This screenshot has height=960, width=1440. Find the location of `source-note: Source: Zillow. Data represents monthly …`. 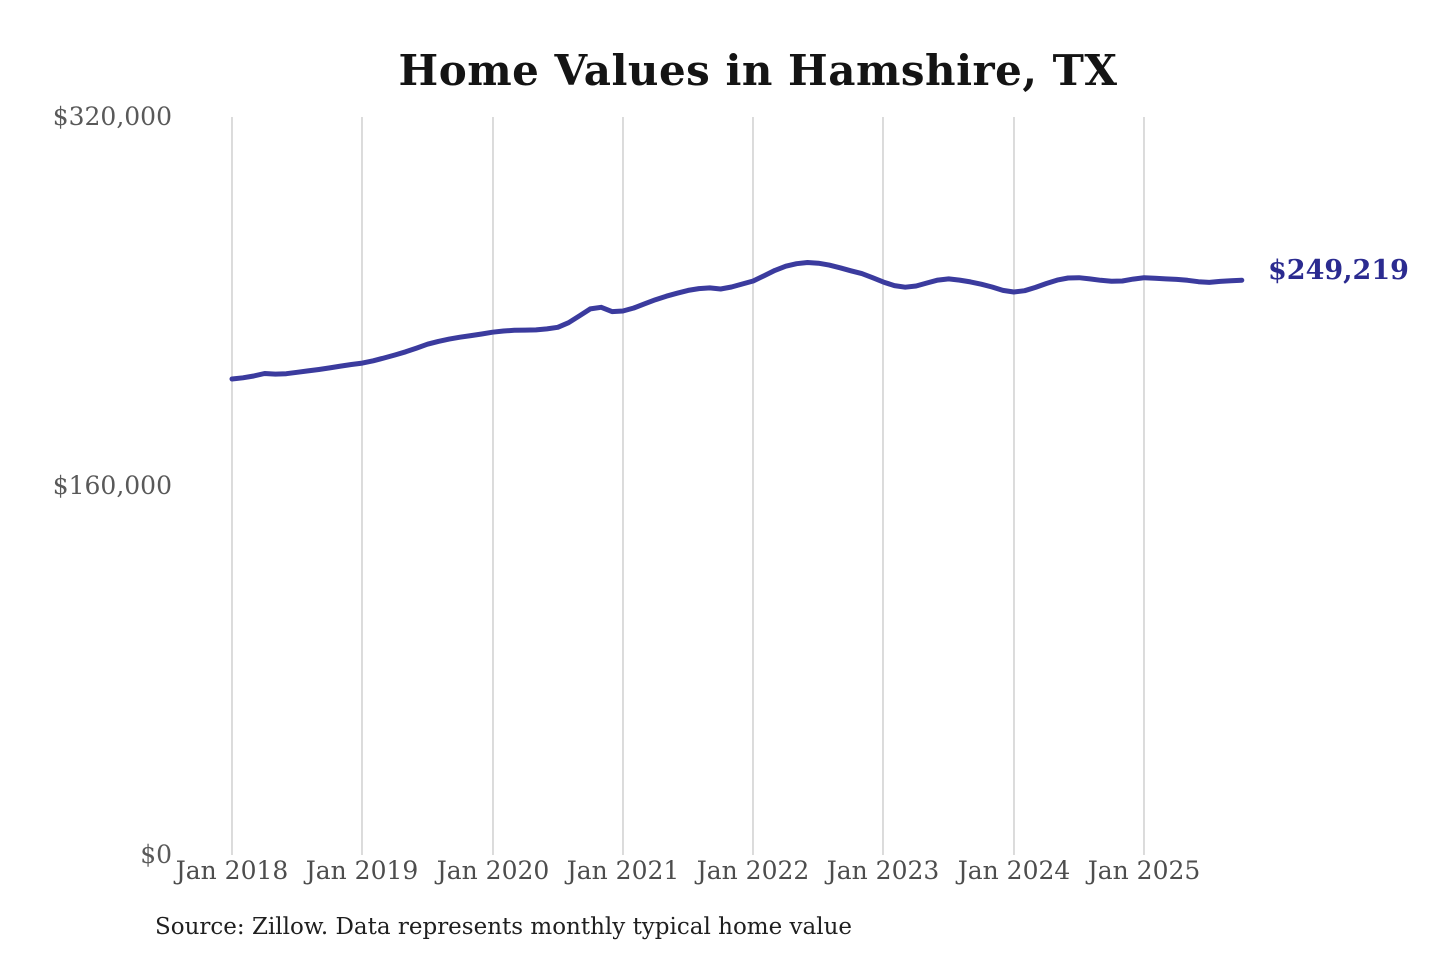

source-note: Source: Zillow. Data represents monthly … is located at coordinates (504, 927).